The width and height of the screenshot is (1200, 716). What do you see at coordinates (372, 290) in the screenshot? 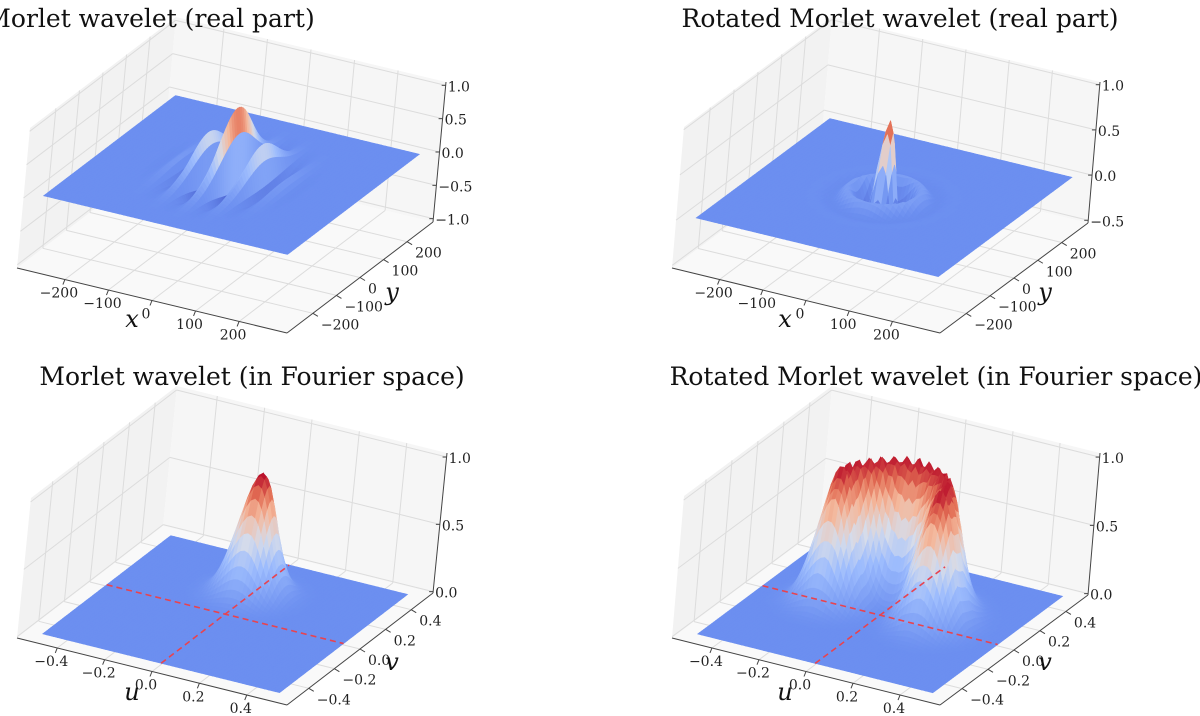
I see `y-tick-label: 0` at bounding box center [372, 290].